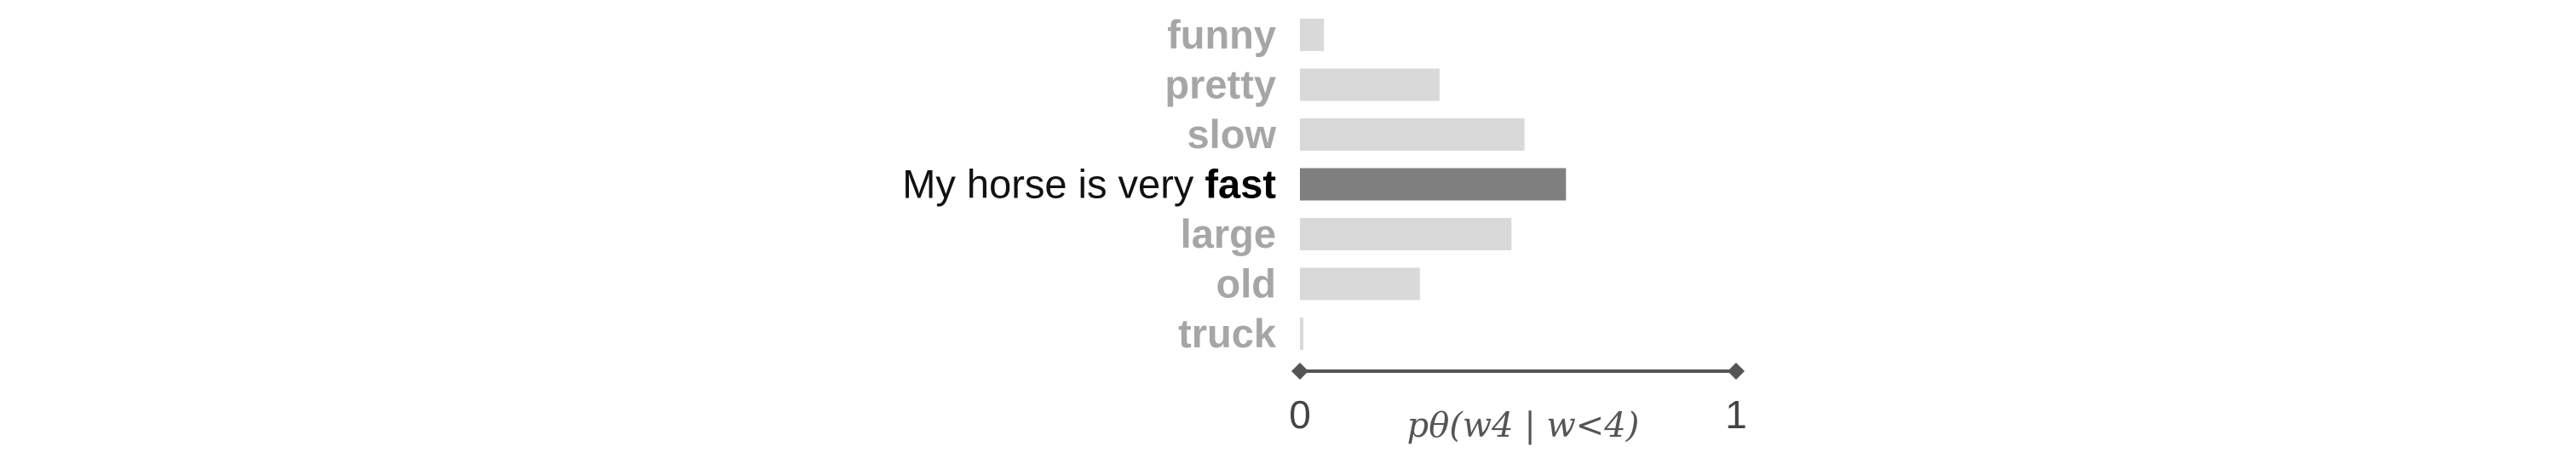  What do you see at coordinates (1300, 414) in the screenshot?
I see `x-tick-label-0: 0` at bounding box center [1300, 414].